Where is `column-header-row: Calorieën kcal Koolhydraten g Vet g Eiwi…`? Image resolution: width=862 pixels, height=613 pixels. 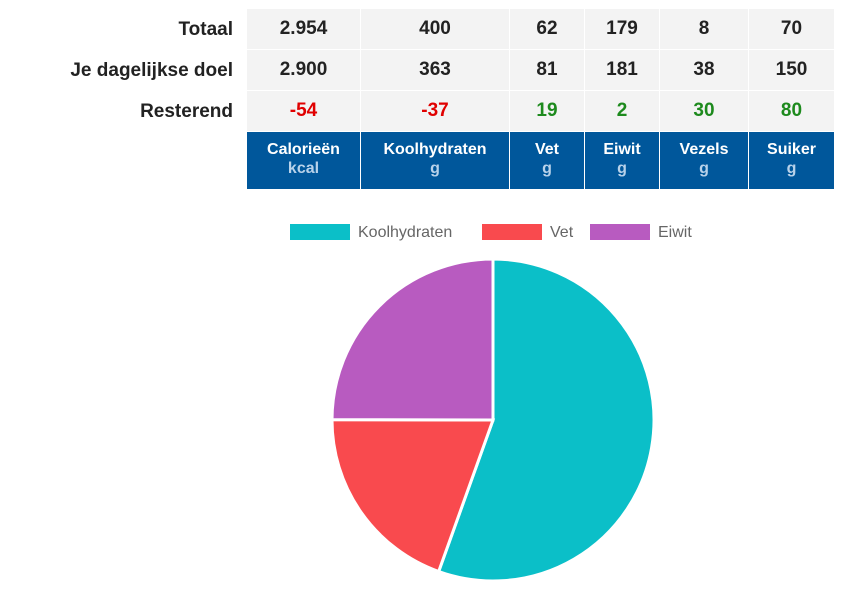
column-header-row: Calorieën kcal Koolhydraten g Vet g Eiwi… is located at coordinates (417, 160).